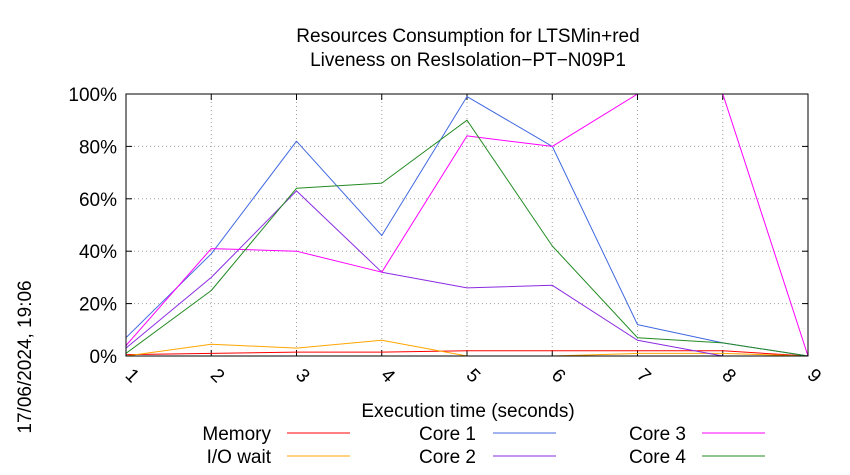  I want to click on legend-label: Core 2, so click(447, 457).